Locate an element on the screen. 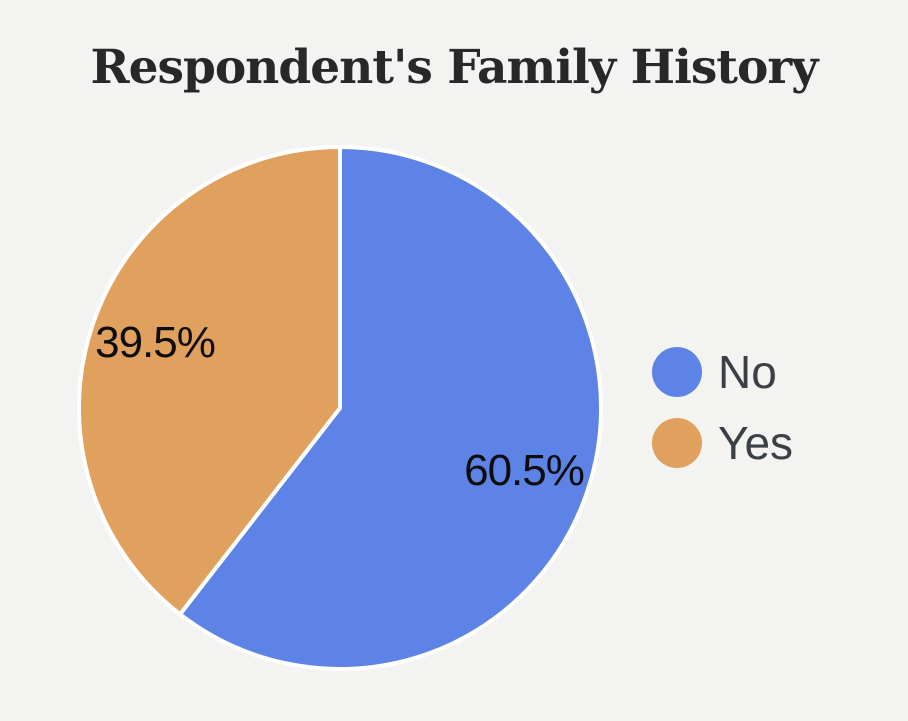  legend-swatch-yes-icon is located at coordinates (677, 443).